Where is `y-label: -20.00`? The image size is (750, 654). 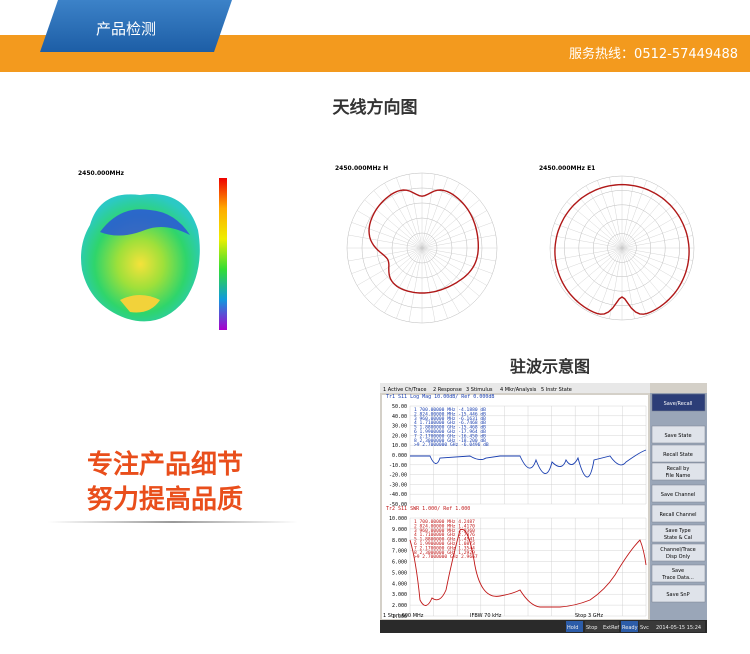
y-label: -20.00 is located at coordinates (398, 476).